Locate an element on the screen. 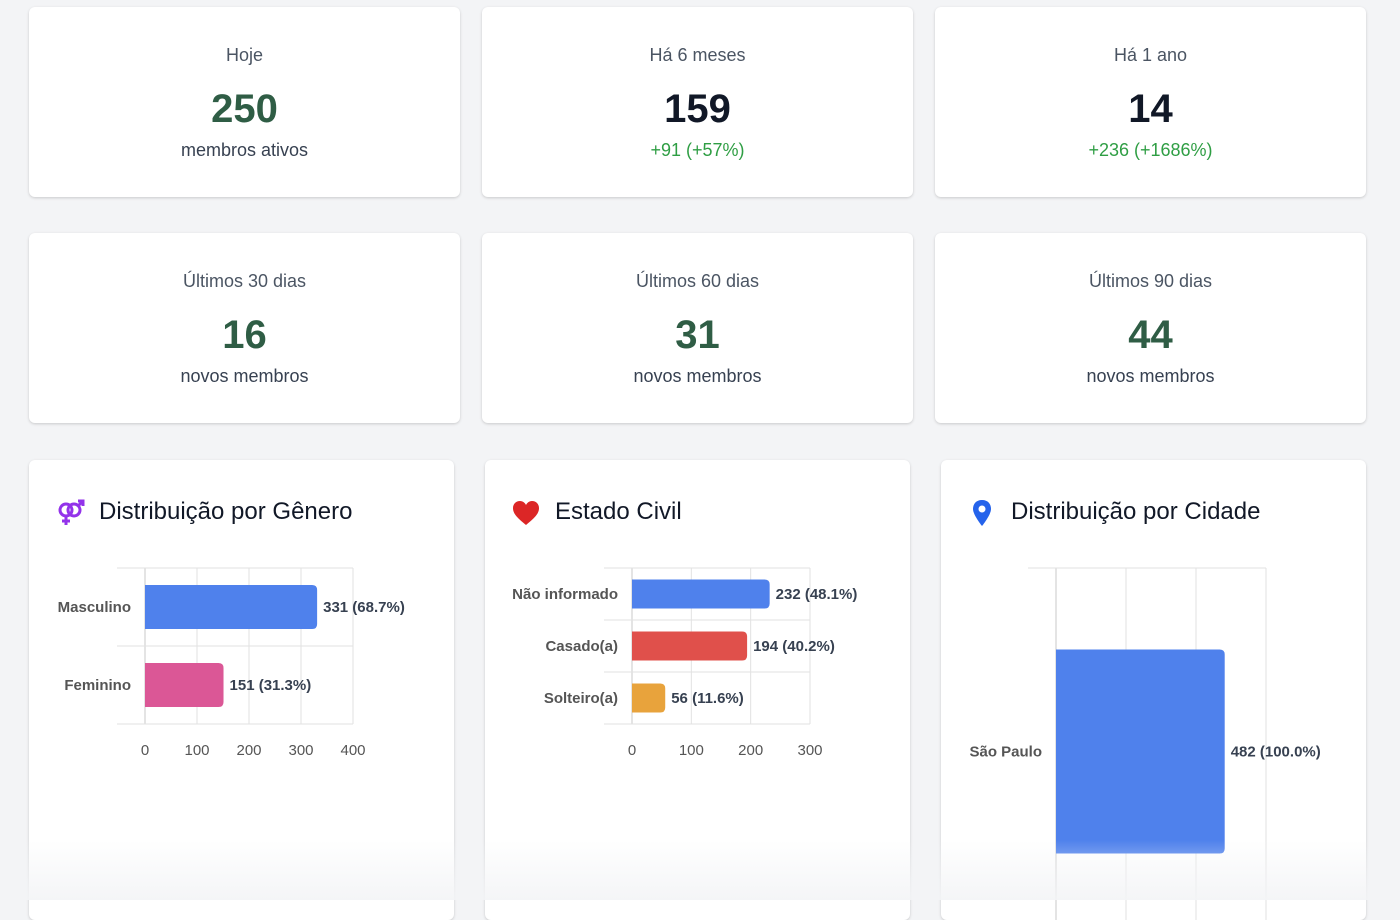 Image resolution: width=1400 pixels, height=920 pixels. stat-value: 250 is located at coordinates (244, 109).